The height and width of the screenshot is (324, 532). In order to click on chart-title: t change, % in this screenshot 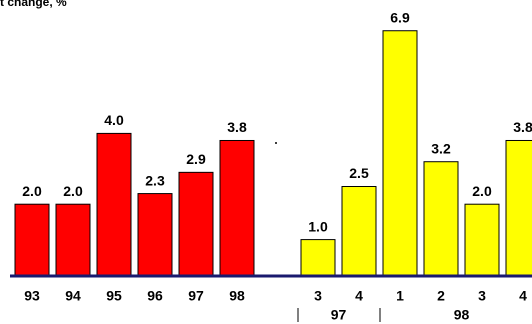, I will do `click(33, 4)`.